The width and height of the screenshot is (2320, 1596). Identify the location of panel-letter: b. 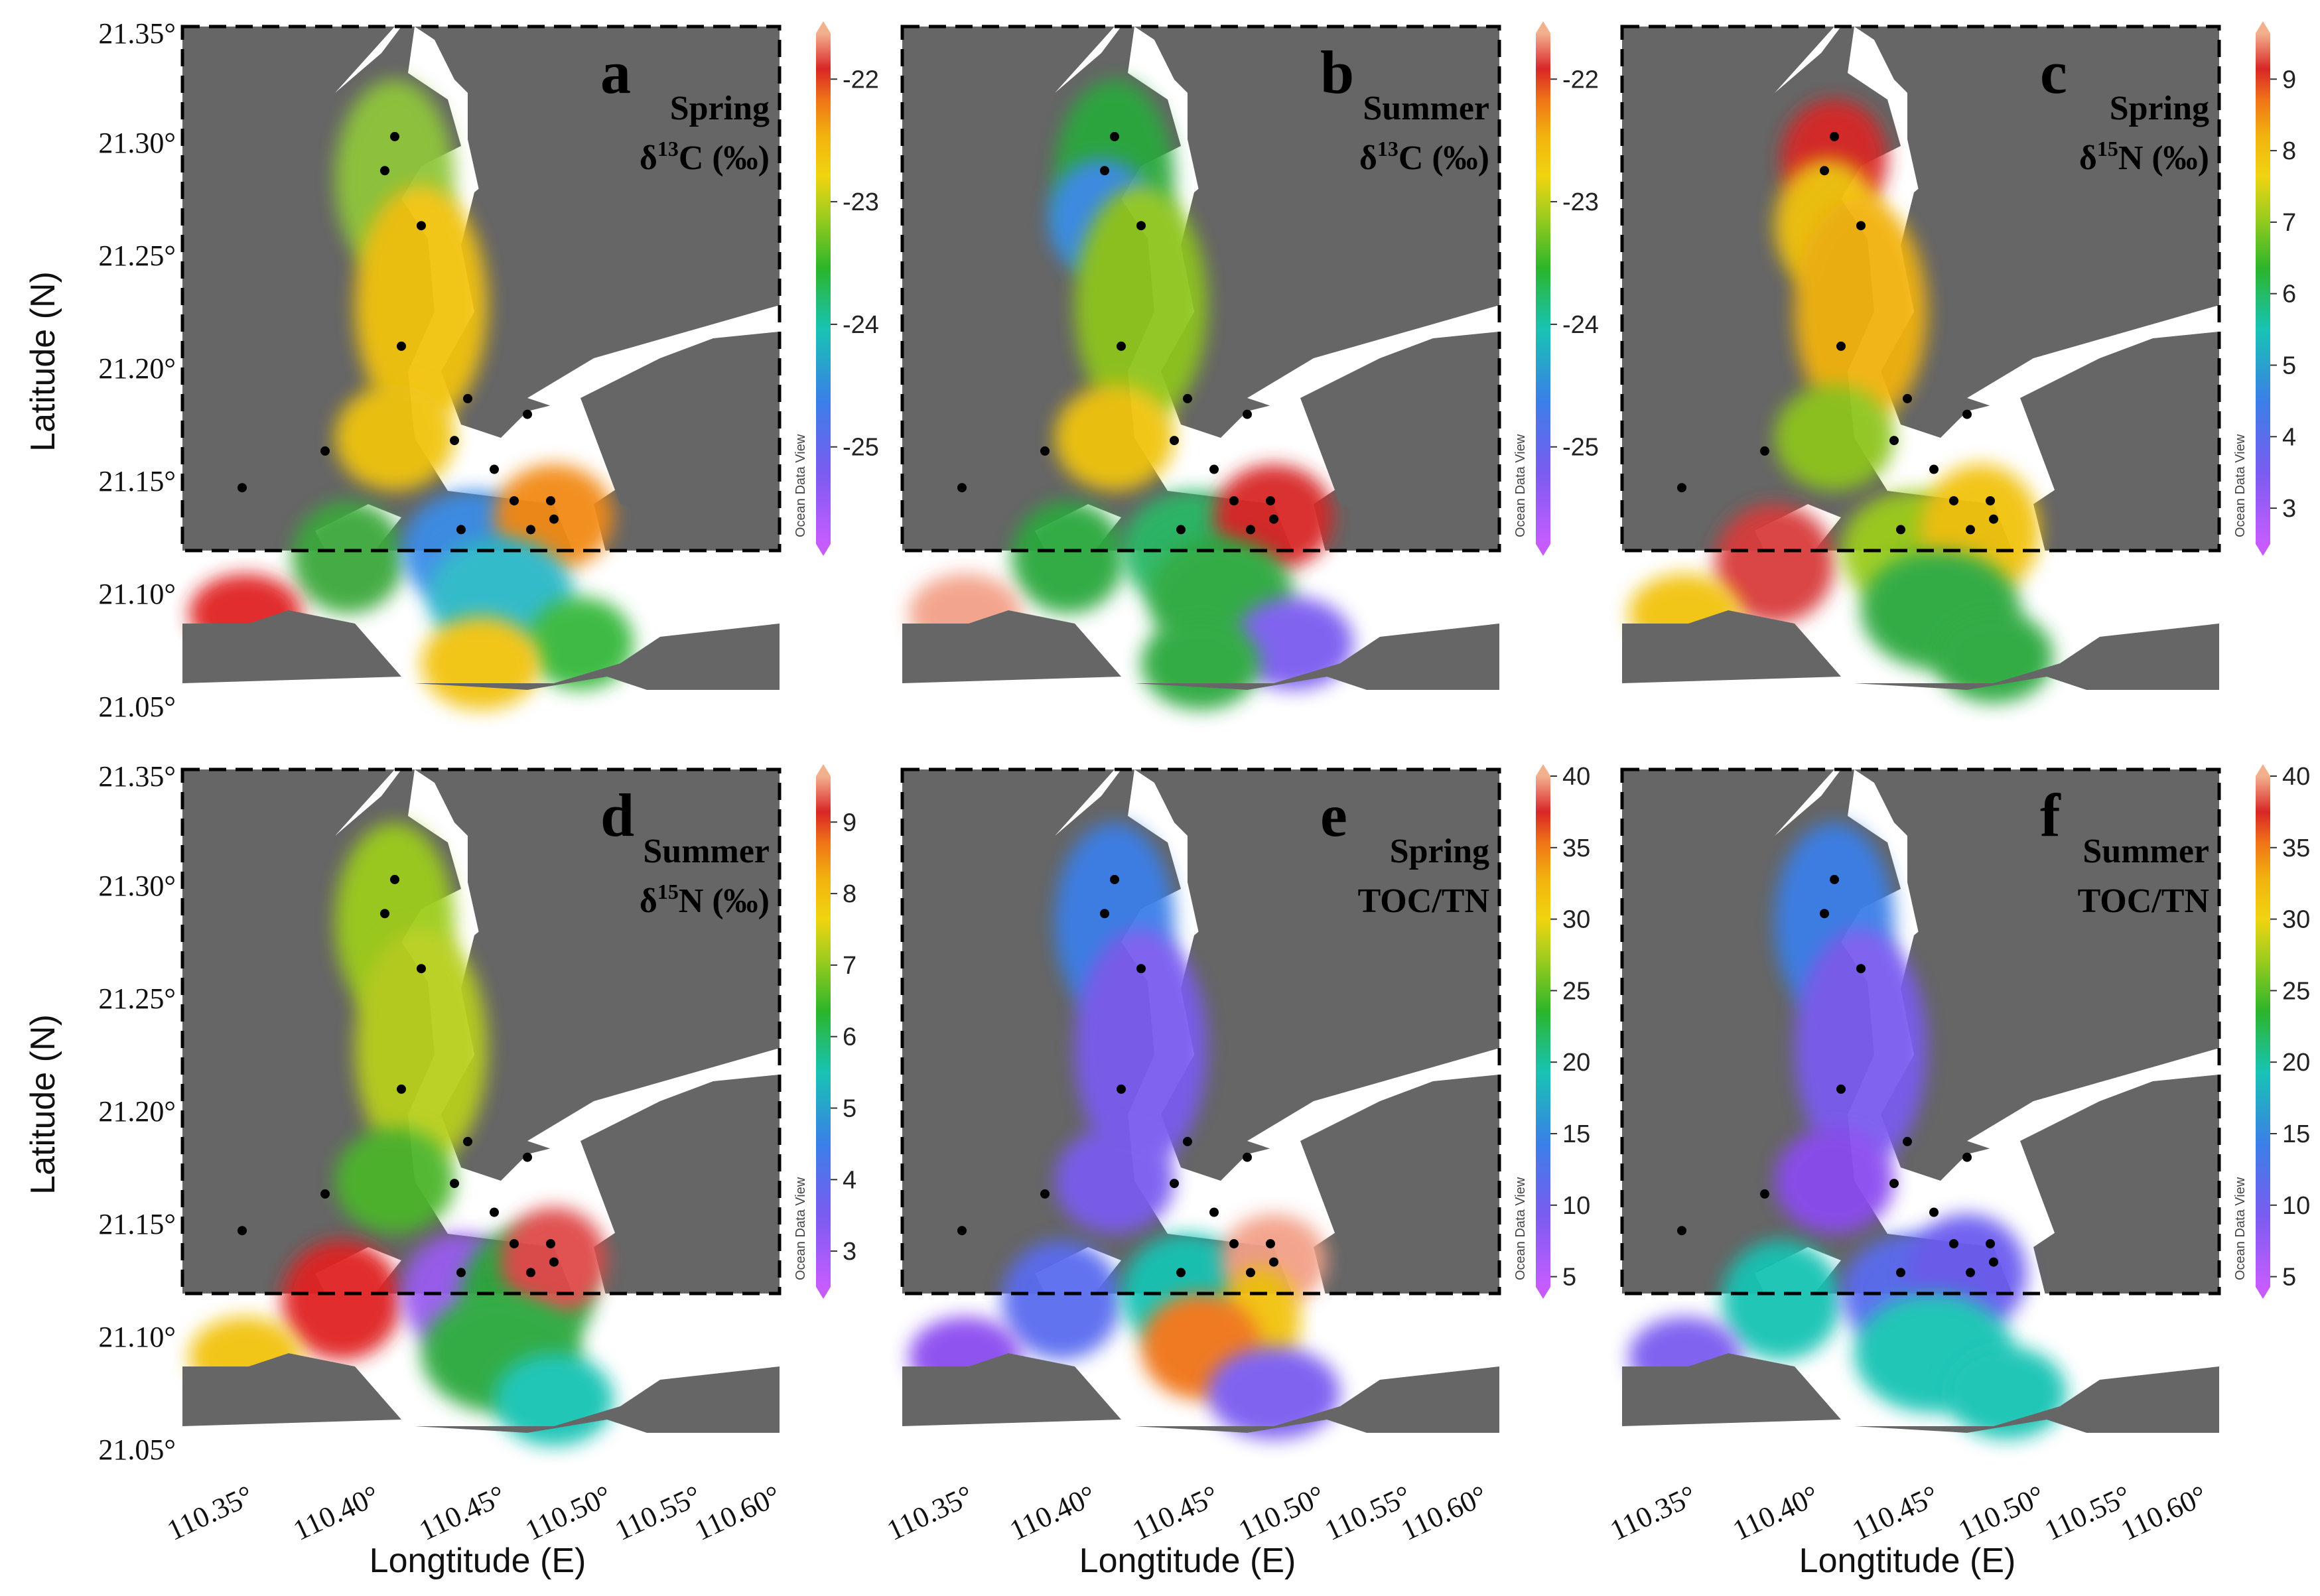
(1337, 72).